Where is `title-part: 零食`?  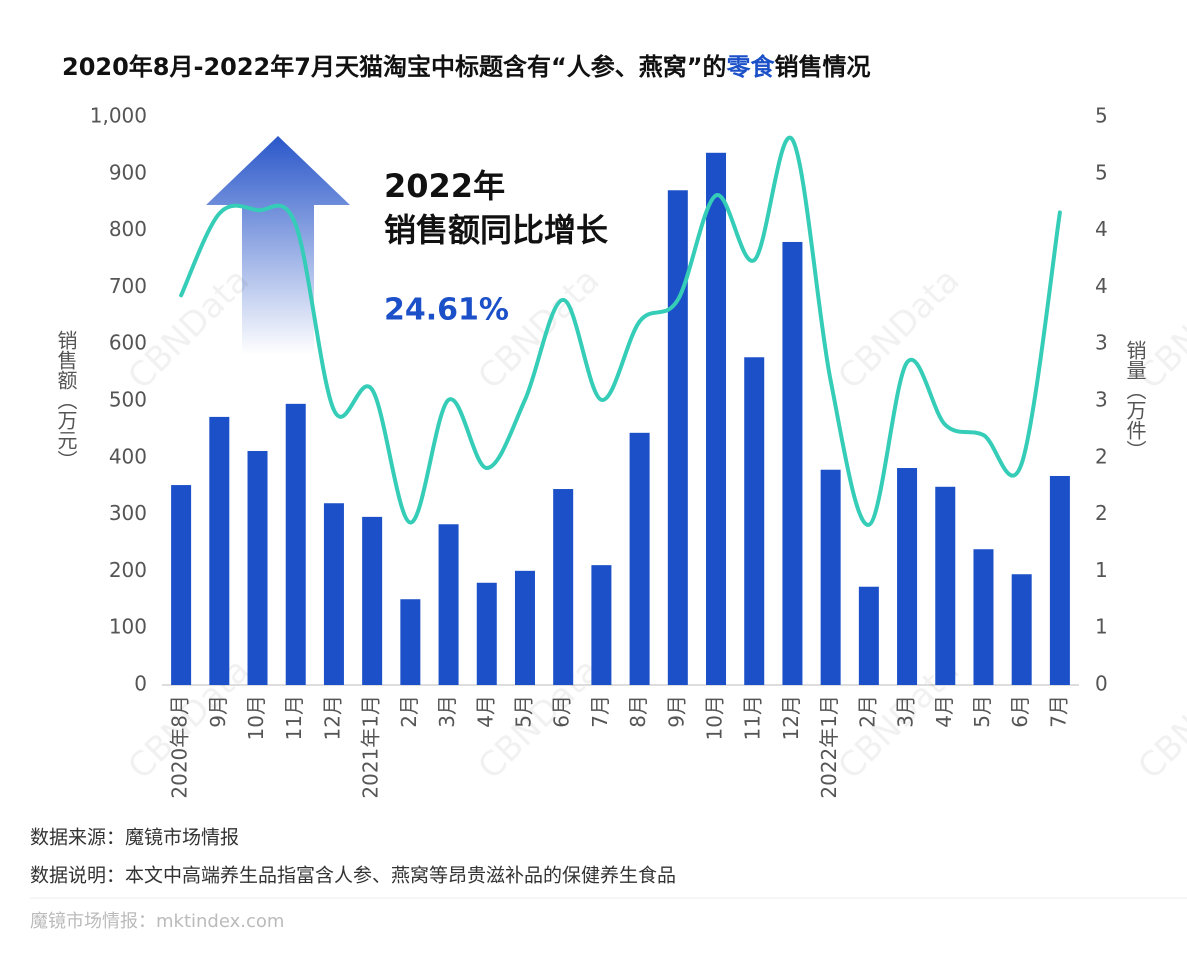 title-part: 零食 is located at coordinates (751, 67).